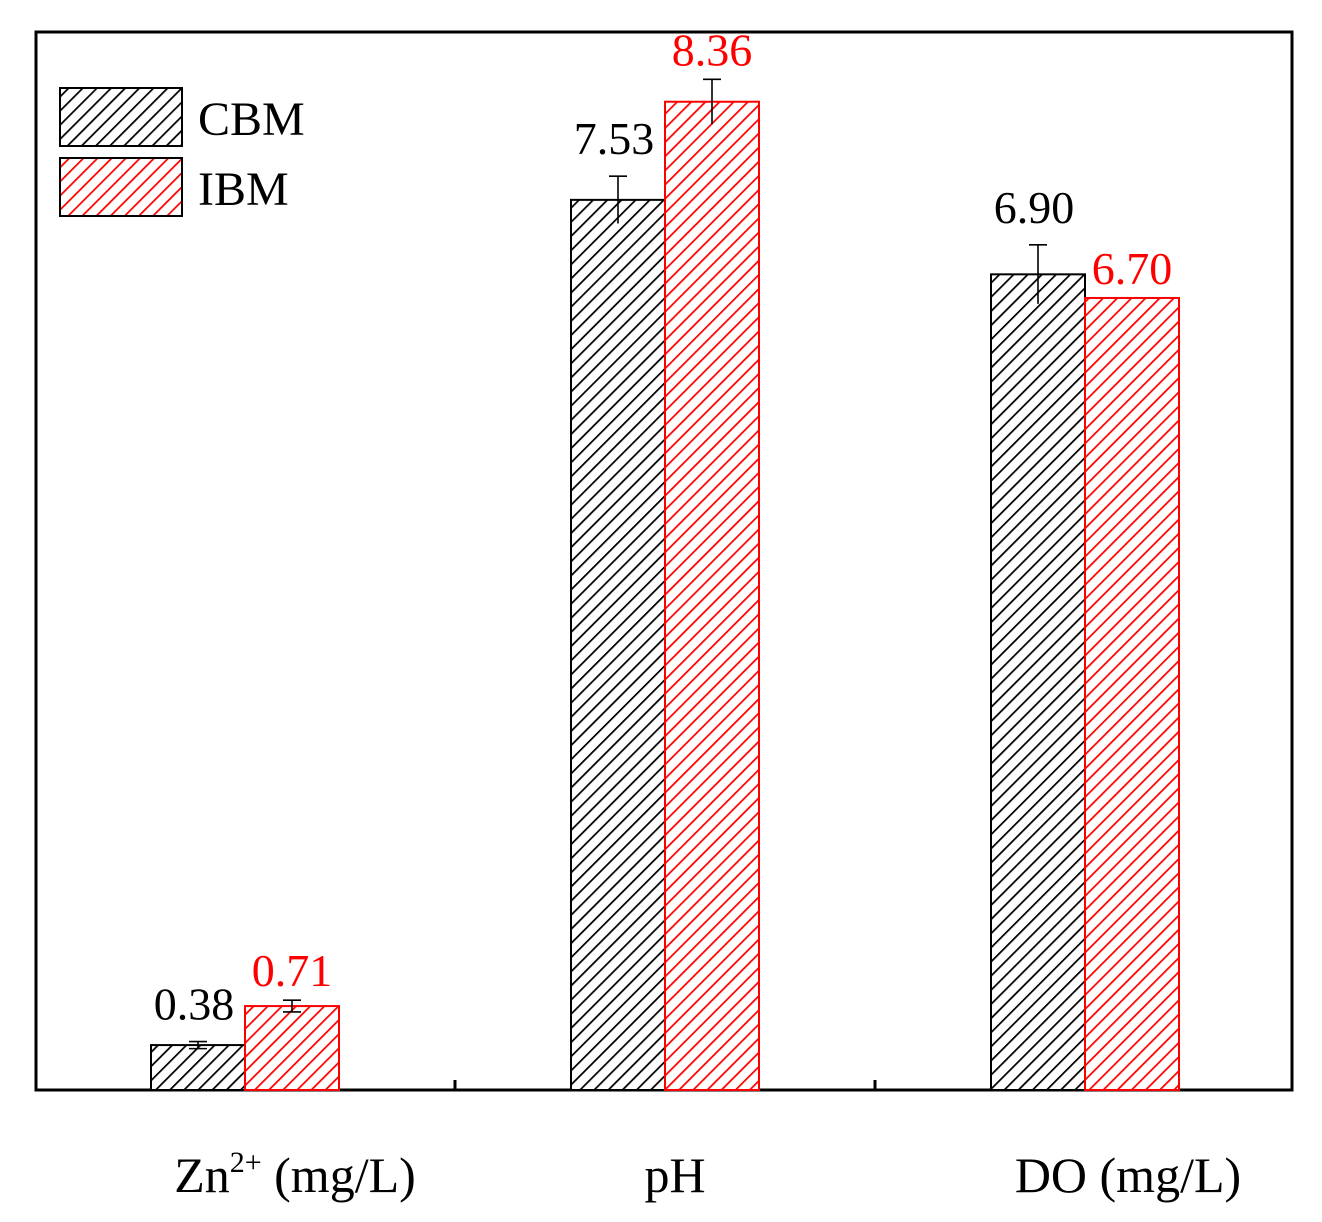 This screenshot has width=1322, height=1222. What do you see at coordinates (1034, 207) in the screenshot?
I see `data-label-cbm-2: 6.90` at bounding box center [1034, 207].